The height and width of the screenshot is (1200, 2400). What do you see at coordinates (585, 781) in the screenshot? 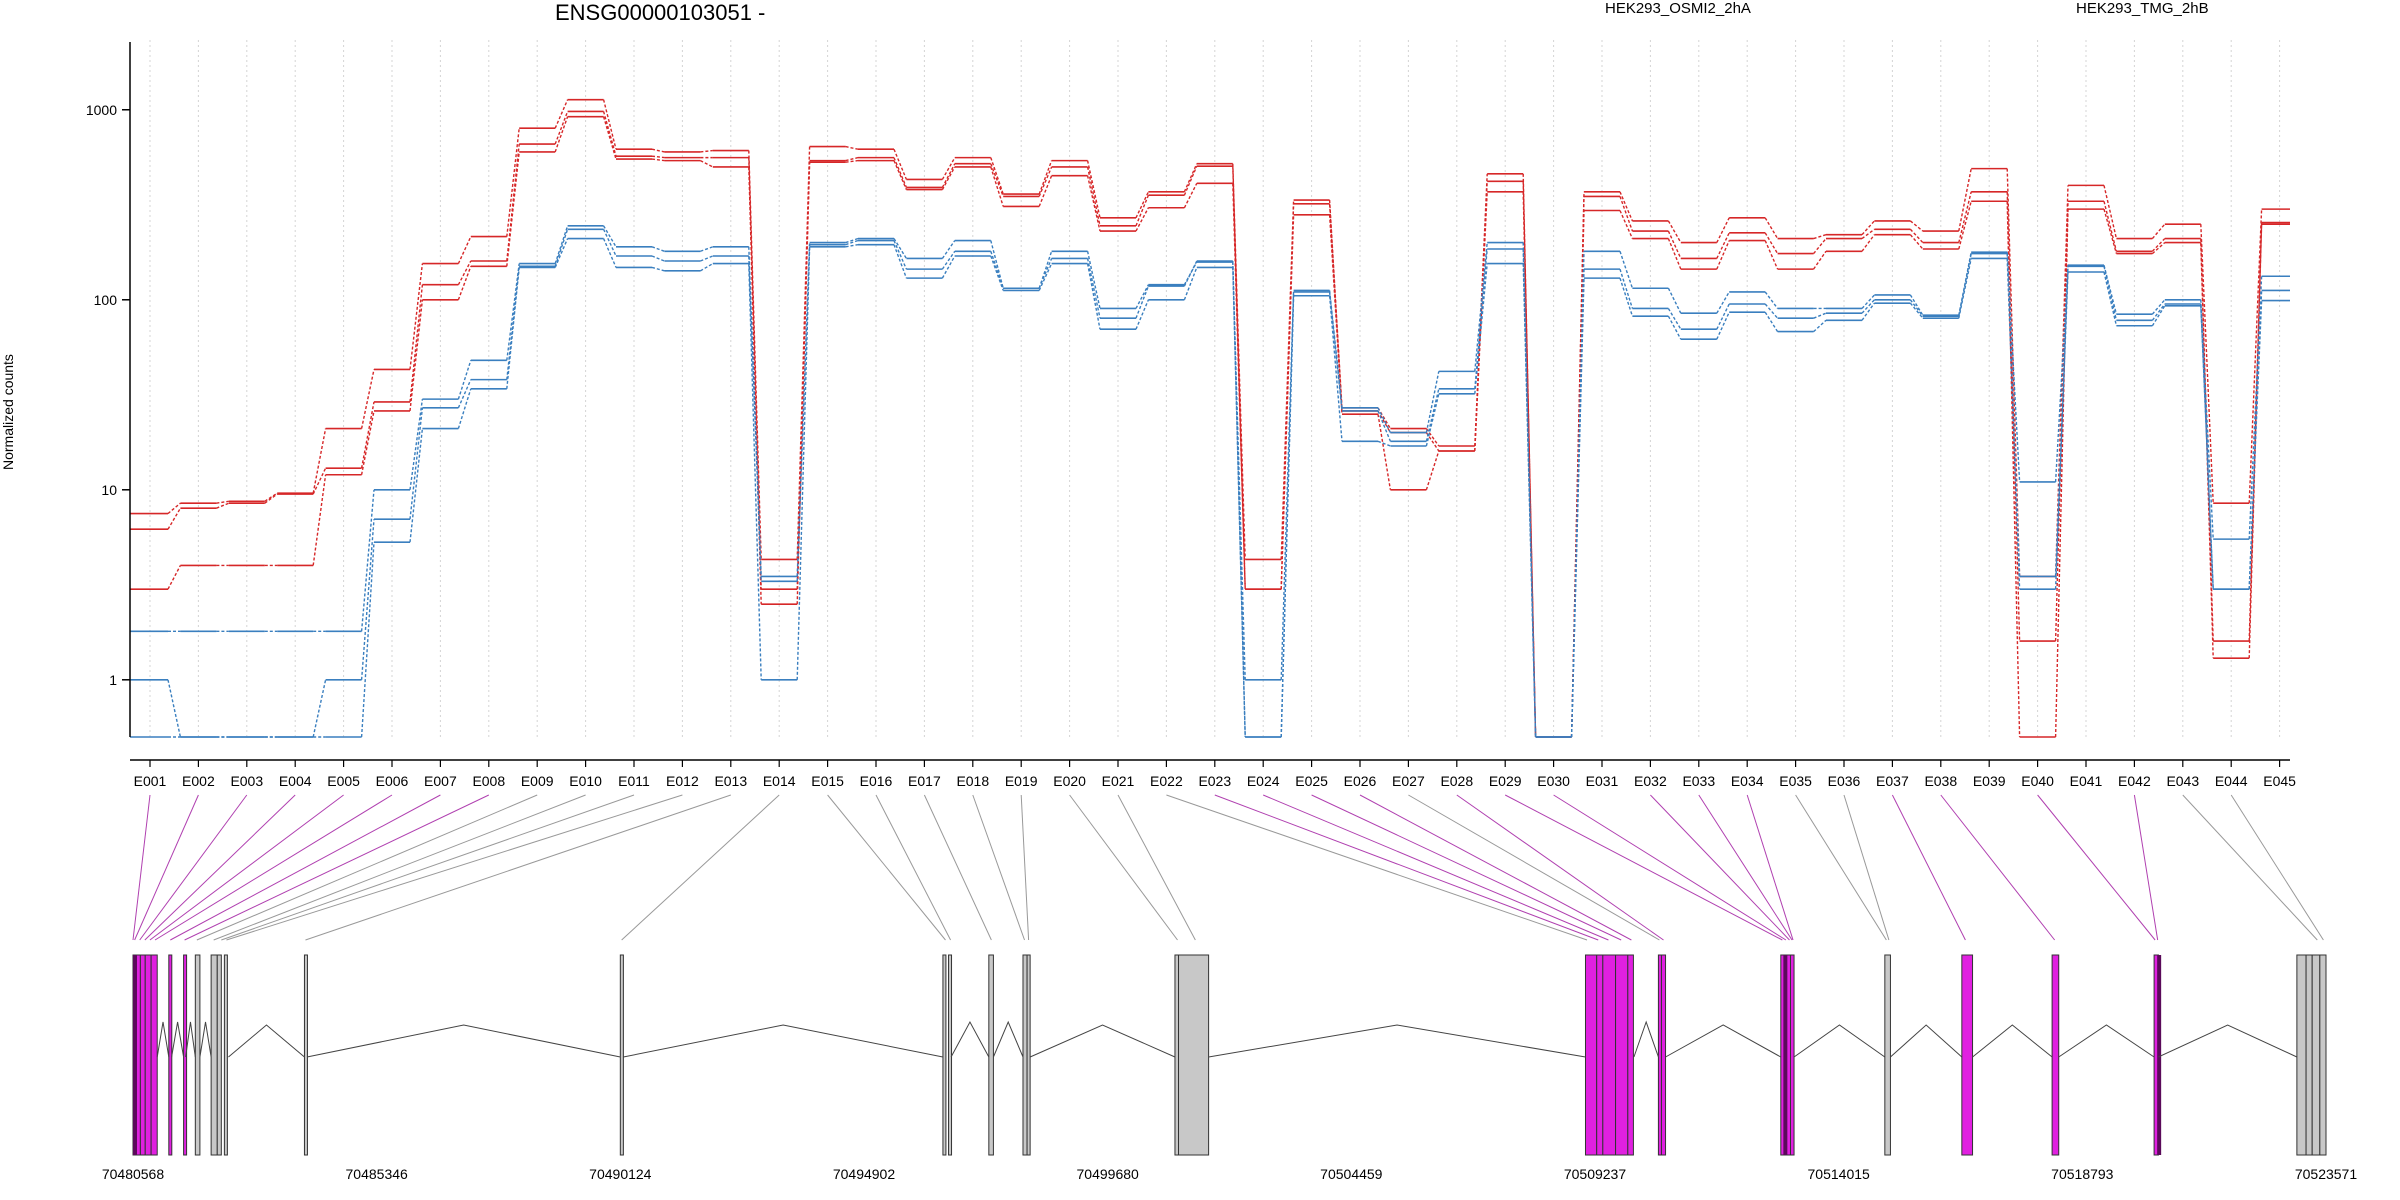
I see `x-tick-label: E010` at bounding box center [585, 781].